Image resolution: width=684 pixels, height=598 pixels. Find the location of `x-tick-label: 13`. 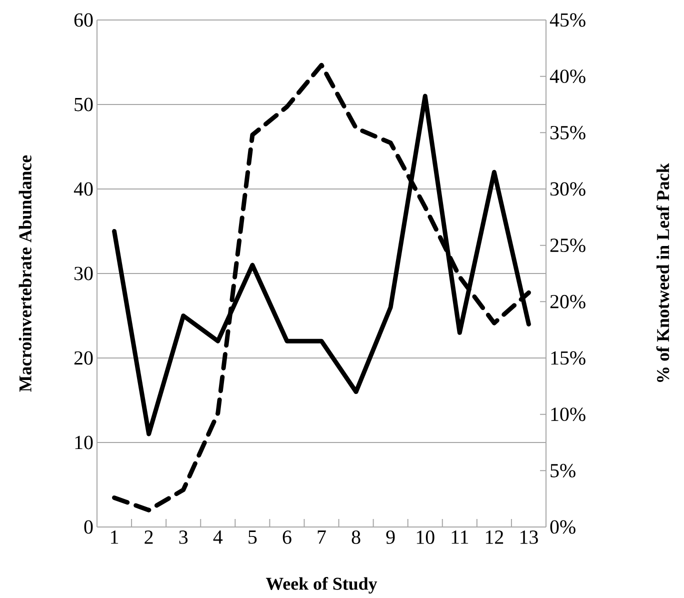

x-tick-label: 13 is located at coordinates (529, 537).